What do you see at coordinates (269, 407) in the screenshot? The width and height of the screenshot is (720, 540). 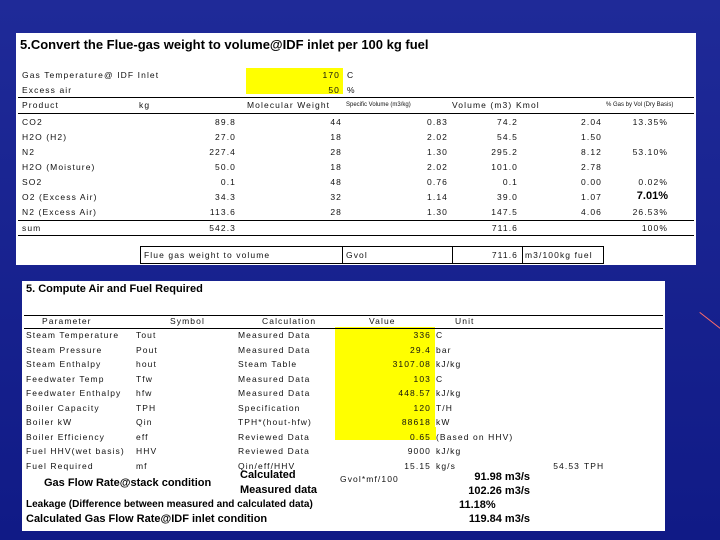 I see `cell-calculation: Specification` at bounding box center [269, 407].